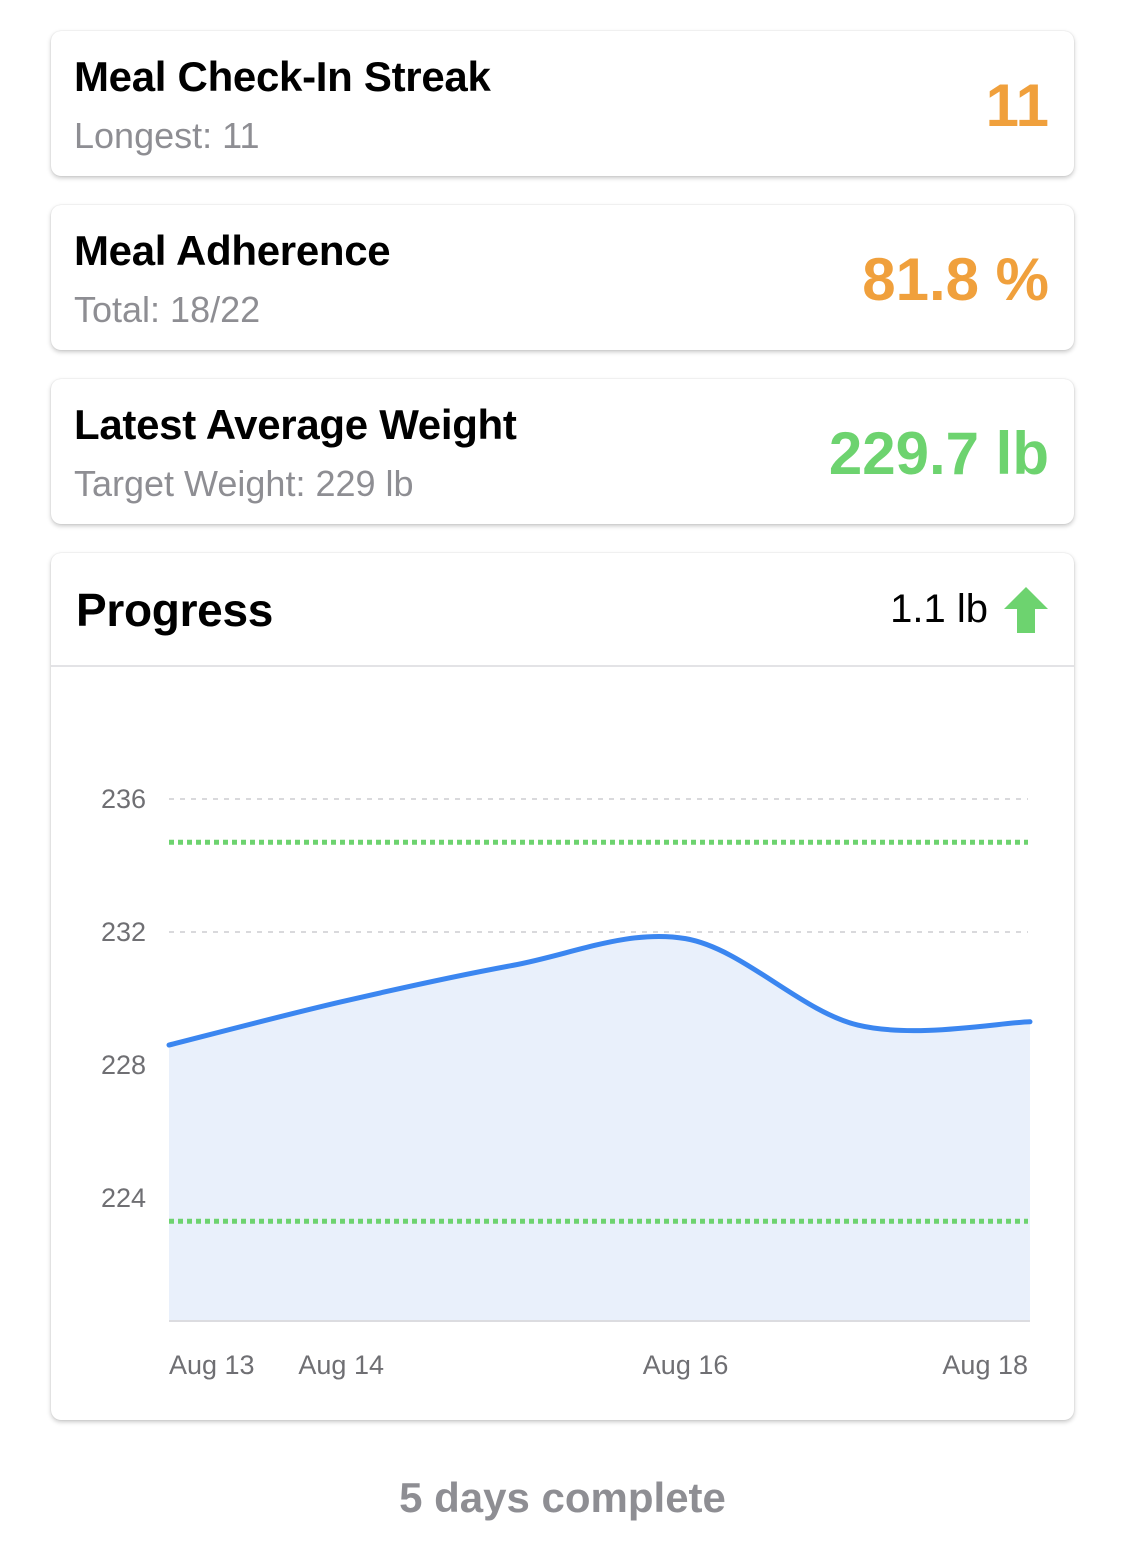 Image resolution: width=1125 pixels, height=1542 pixels. What do you see at coordinates (562, 610) in the screenshot?
I see `progress-header: Progress 1.1 lb` at bounding box center [562, 610].